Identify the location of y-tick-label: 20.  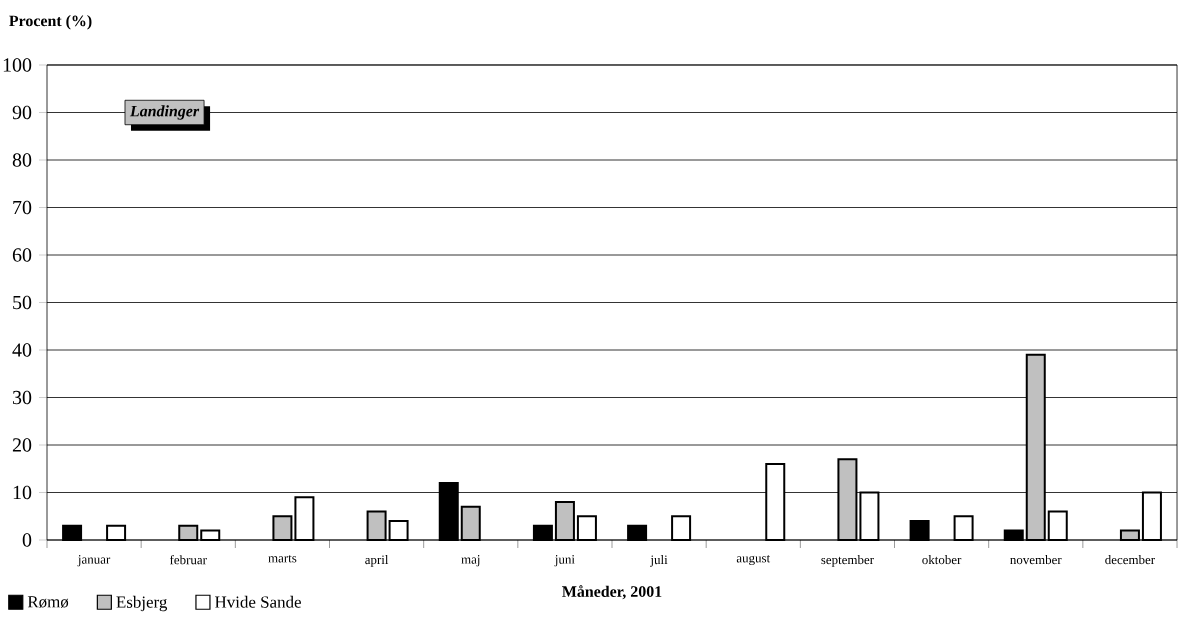
(22, 445).